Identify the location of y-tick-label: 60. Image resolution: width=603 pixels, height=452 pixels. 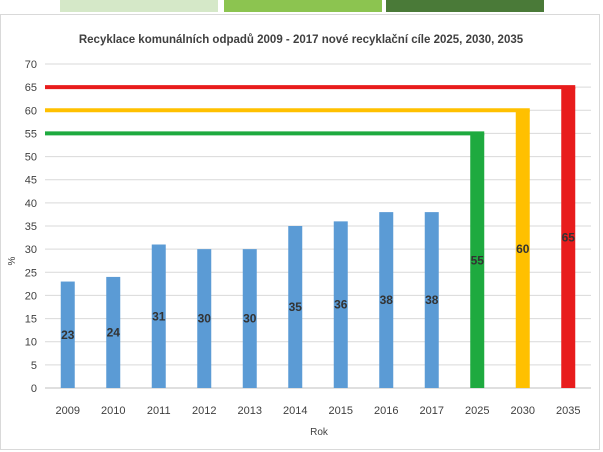
(31, 111).